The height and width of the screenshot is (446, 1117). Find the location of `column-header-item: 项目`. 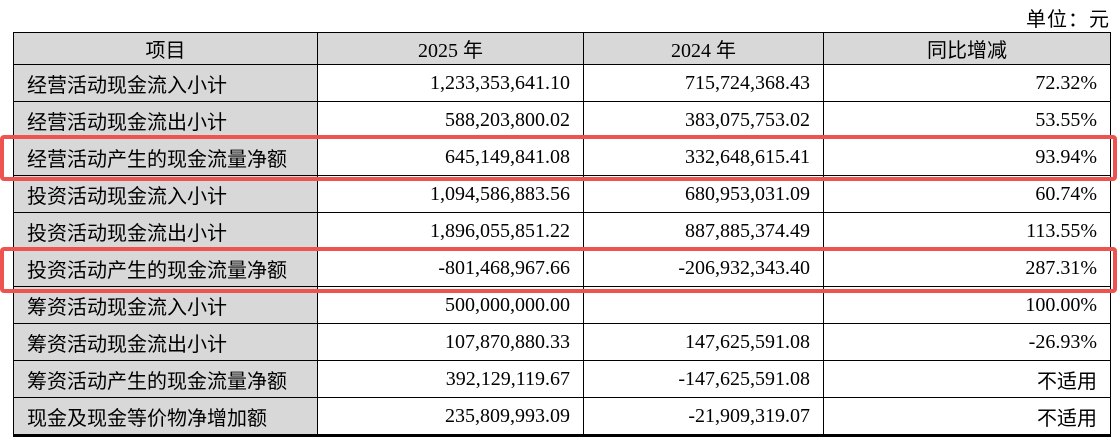

column-header-item: 项目 is located at coordinates (165, 48).